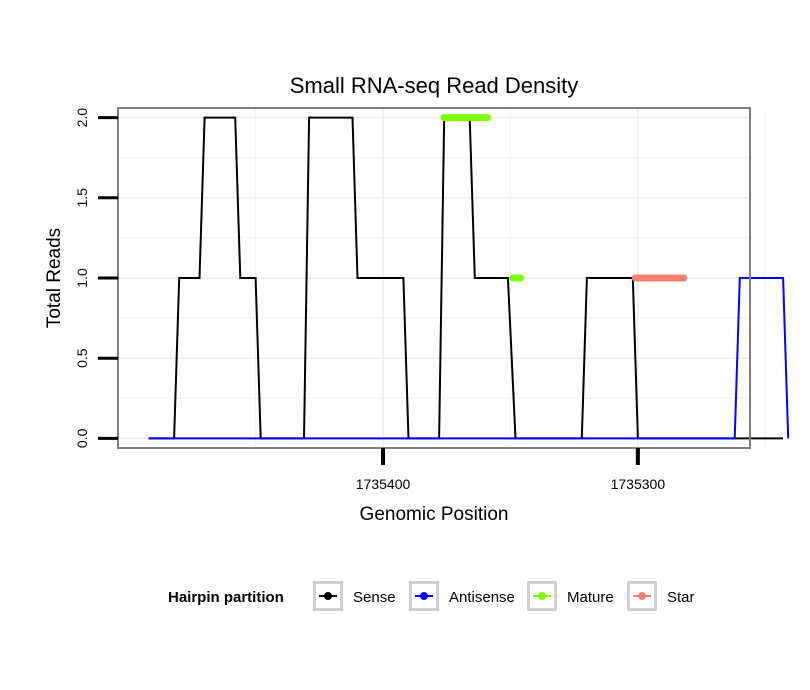 The width and height of the screenshot is (810, 690). I want to click on y-tick-label: 0.0, so click(82, 438).